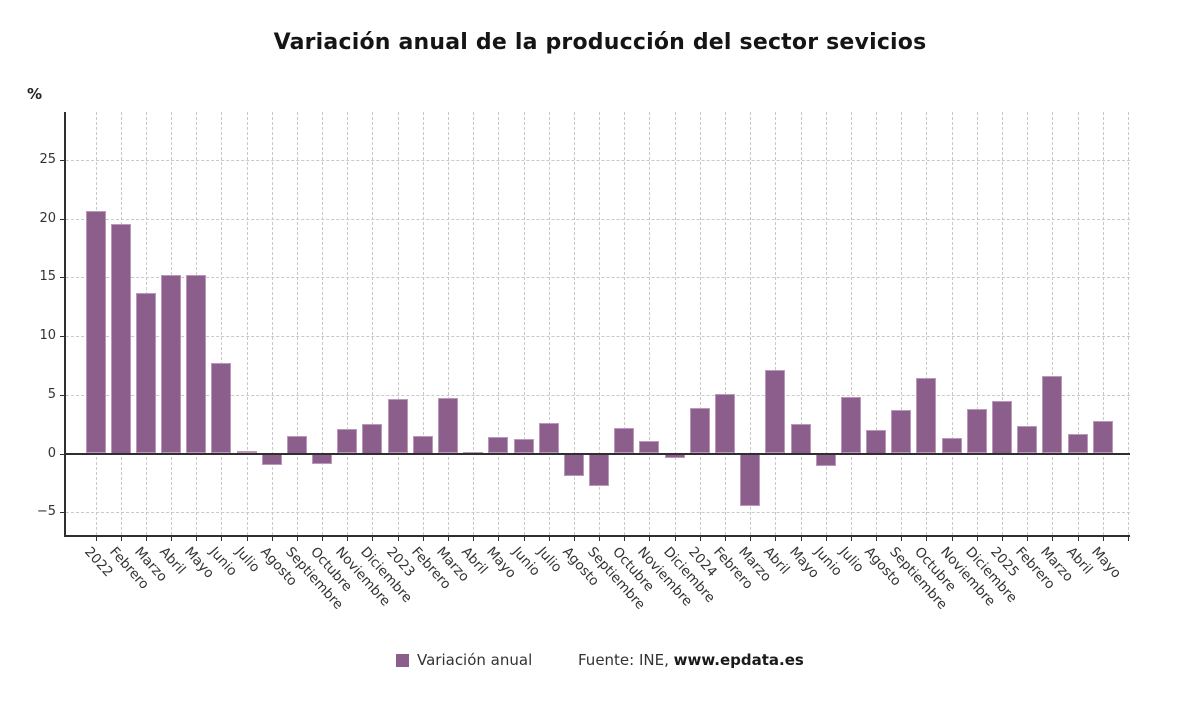 Image resolution: width=1200 pixels, height=705 pixels. Describe the element at coordinates (626, 660) in the screenshot. I see `source-prefix: Fuente: INE,` at that location.